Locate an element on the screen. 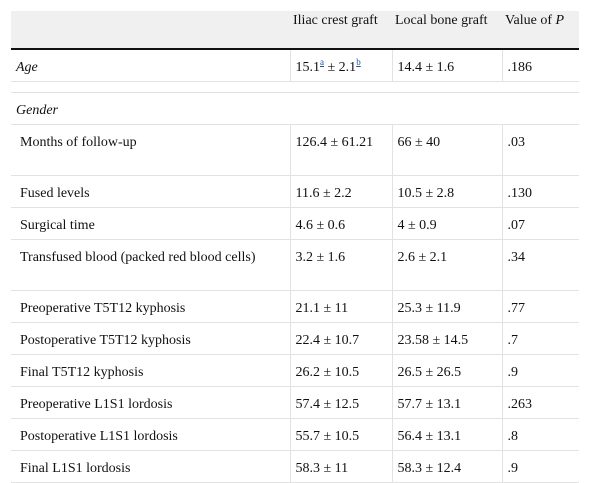 The width and height of the screenshot is (590, 483). row-local-value: 23.58 ± 14.5 is located at coordinates (446, 338).